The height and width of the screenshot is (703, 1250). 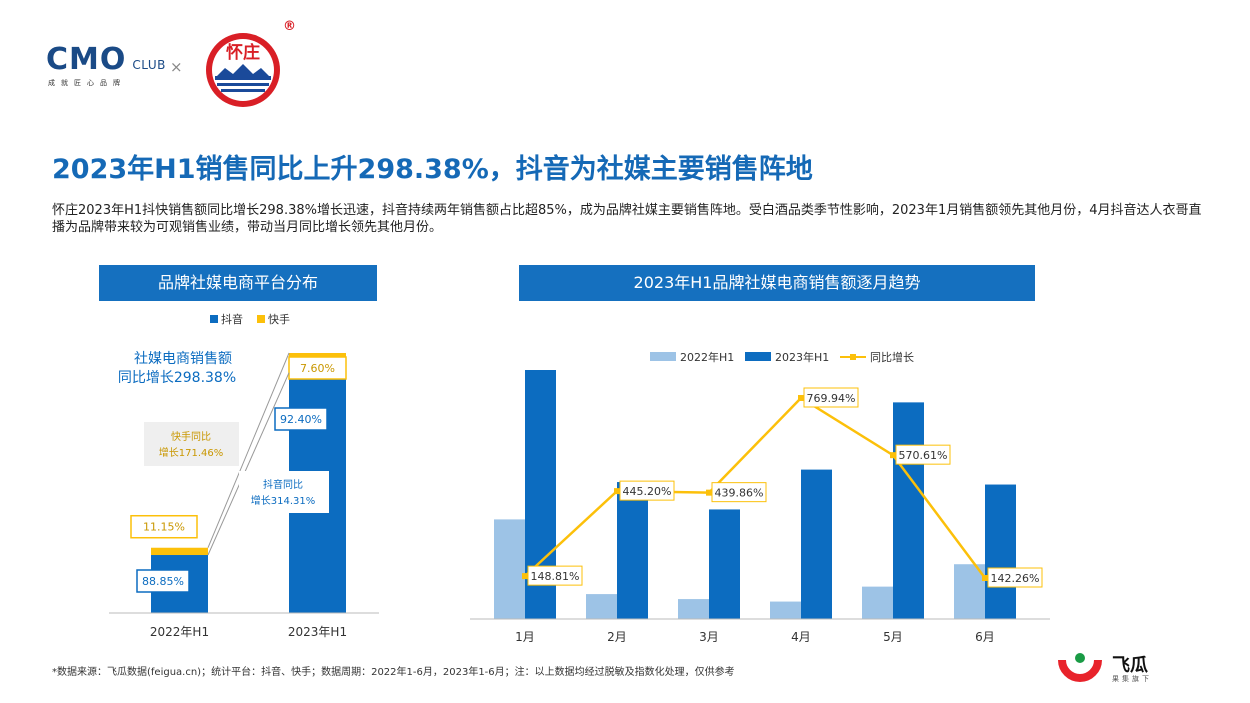 I want to click on callout-line1: 社媒电商销售额, so click(x=183, y=359).